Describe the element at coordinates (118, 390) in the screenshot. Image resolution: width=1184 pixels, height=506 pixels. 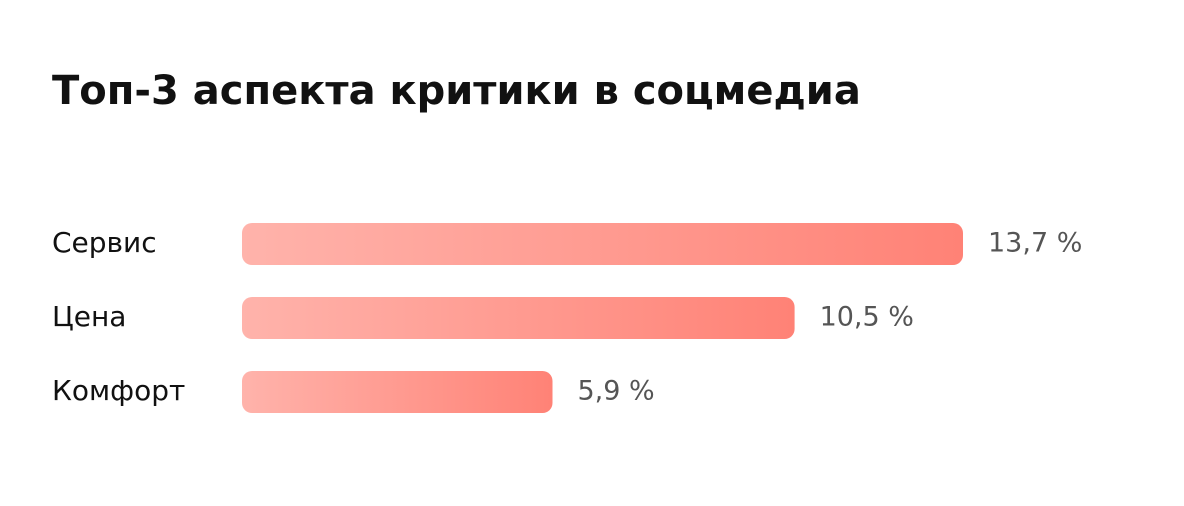
I see `category-label: Комфорт` at that location.